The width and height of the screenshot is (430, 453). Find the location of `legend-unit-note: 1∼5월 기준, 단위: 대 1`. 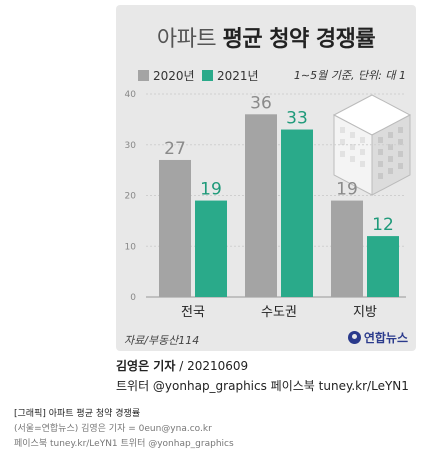

legend-unit-note: 1∼5월 기준, 단위: 대 1 is located at coordinates (349, 75).